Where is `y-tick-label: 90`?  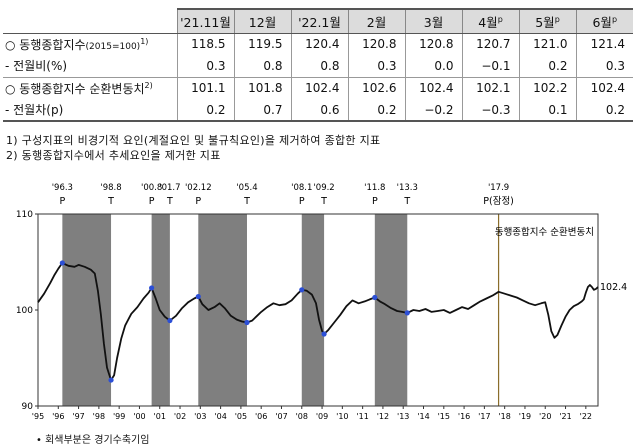 y-tick-label: 90 is located at coordinates (28, 407).